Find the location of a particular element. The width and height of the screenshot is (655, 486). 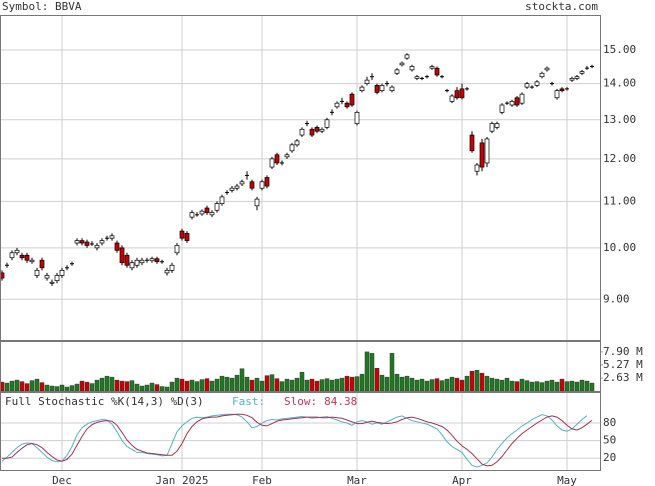

x-tick-label: Dec is located at coordinates (62, 480).